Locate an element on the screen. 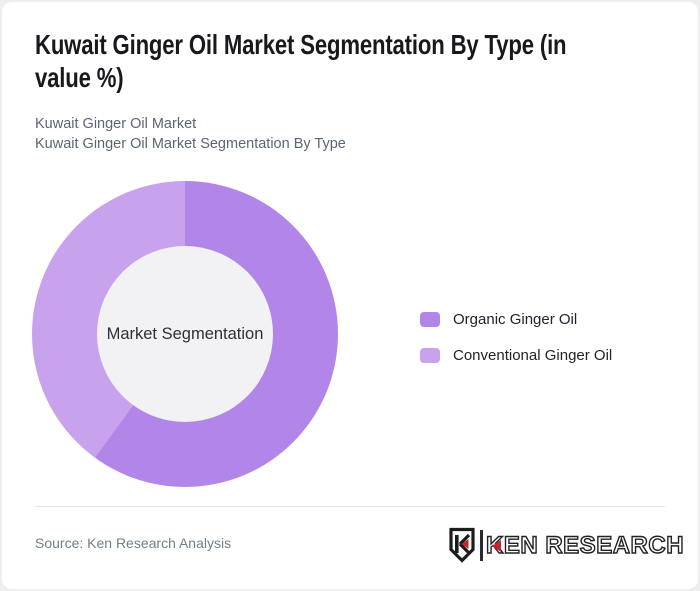  legend-item-organic: Organic Ginger Oil is located at coordinates (516, 319).